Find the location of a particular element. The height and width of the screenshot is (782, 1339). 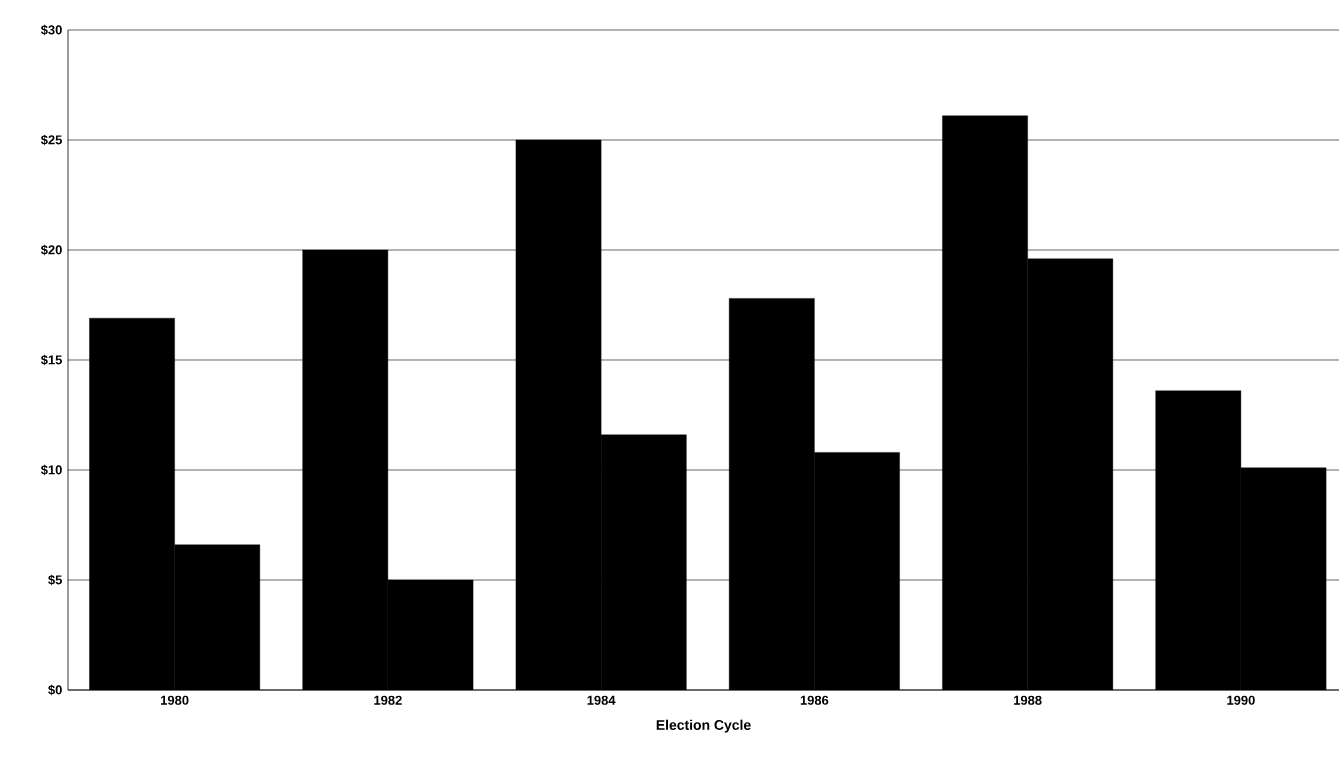

x-tick-label: 1988 is located at coordinates (1028, 700).